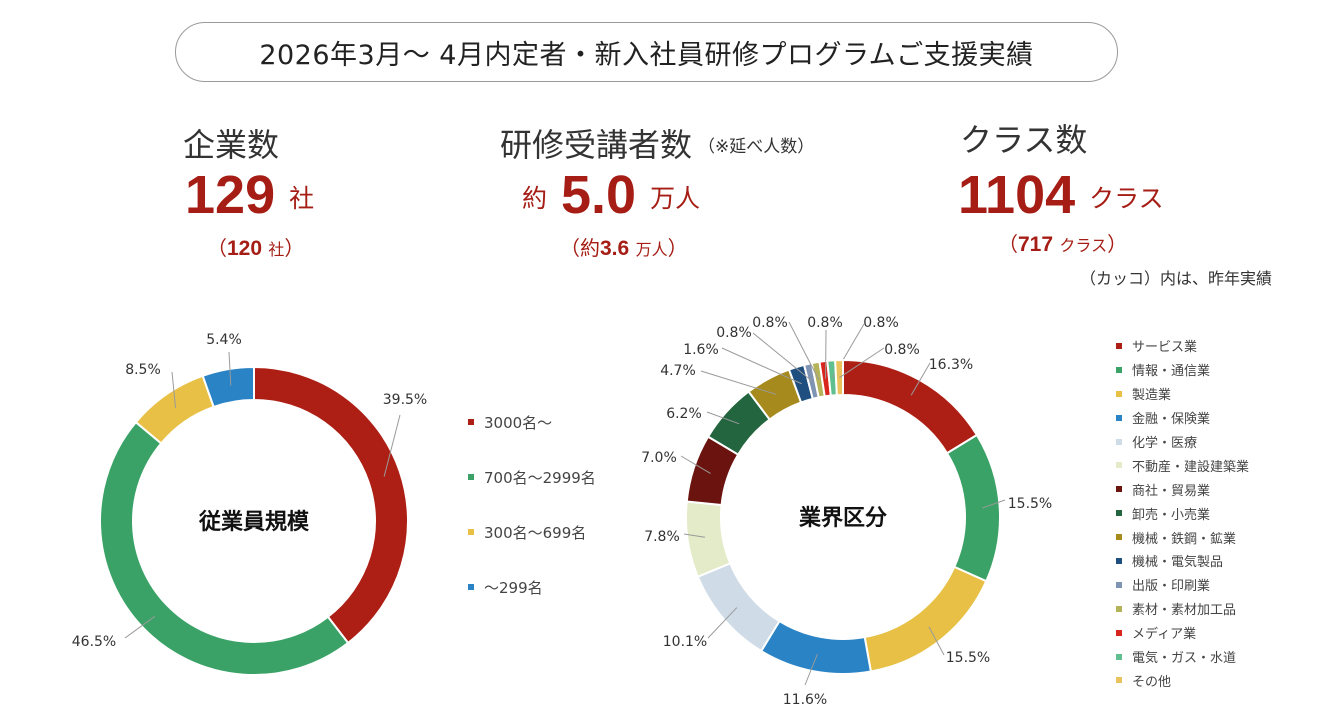  What do you see at coordinates (249, 195) in the screenshot?
I see `companies-value-row: 129 社` at bounding box center [249, 195].